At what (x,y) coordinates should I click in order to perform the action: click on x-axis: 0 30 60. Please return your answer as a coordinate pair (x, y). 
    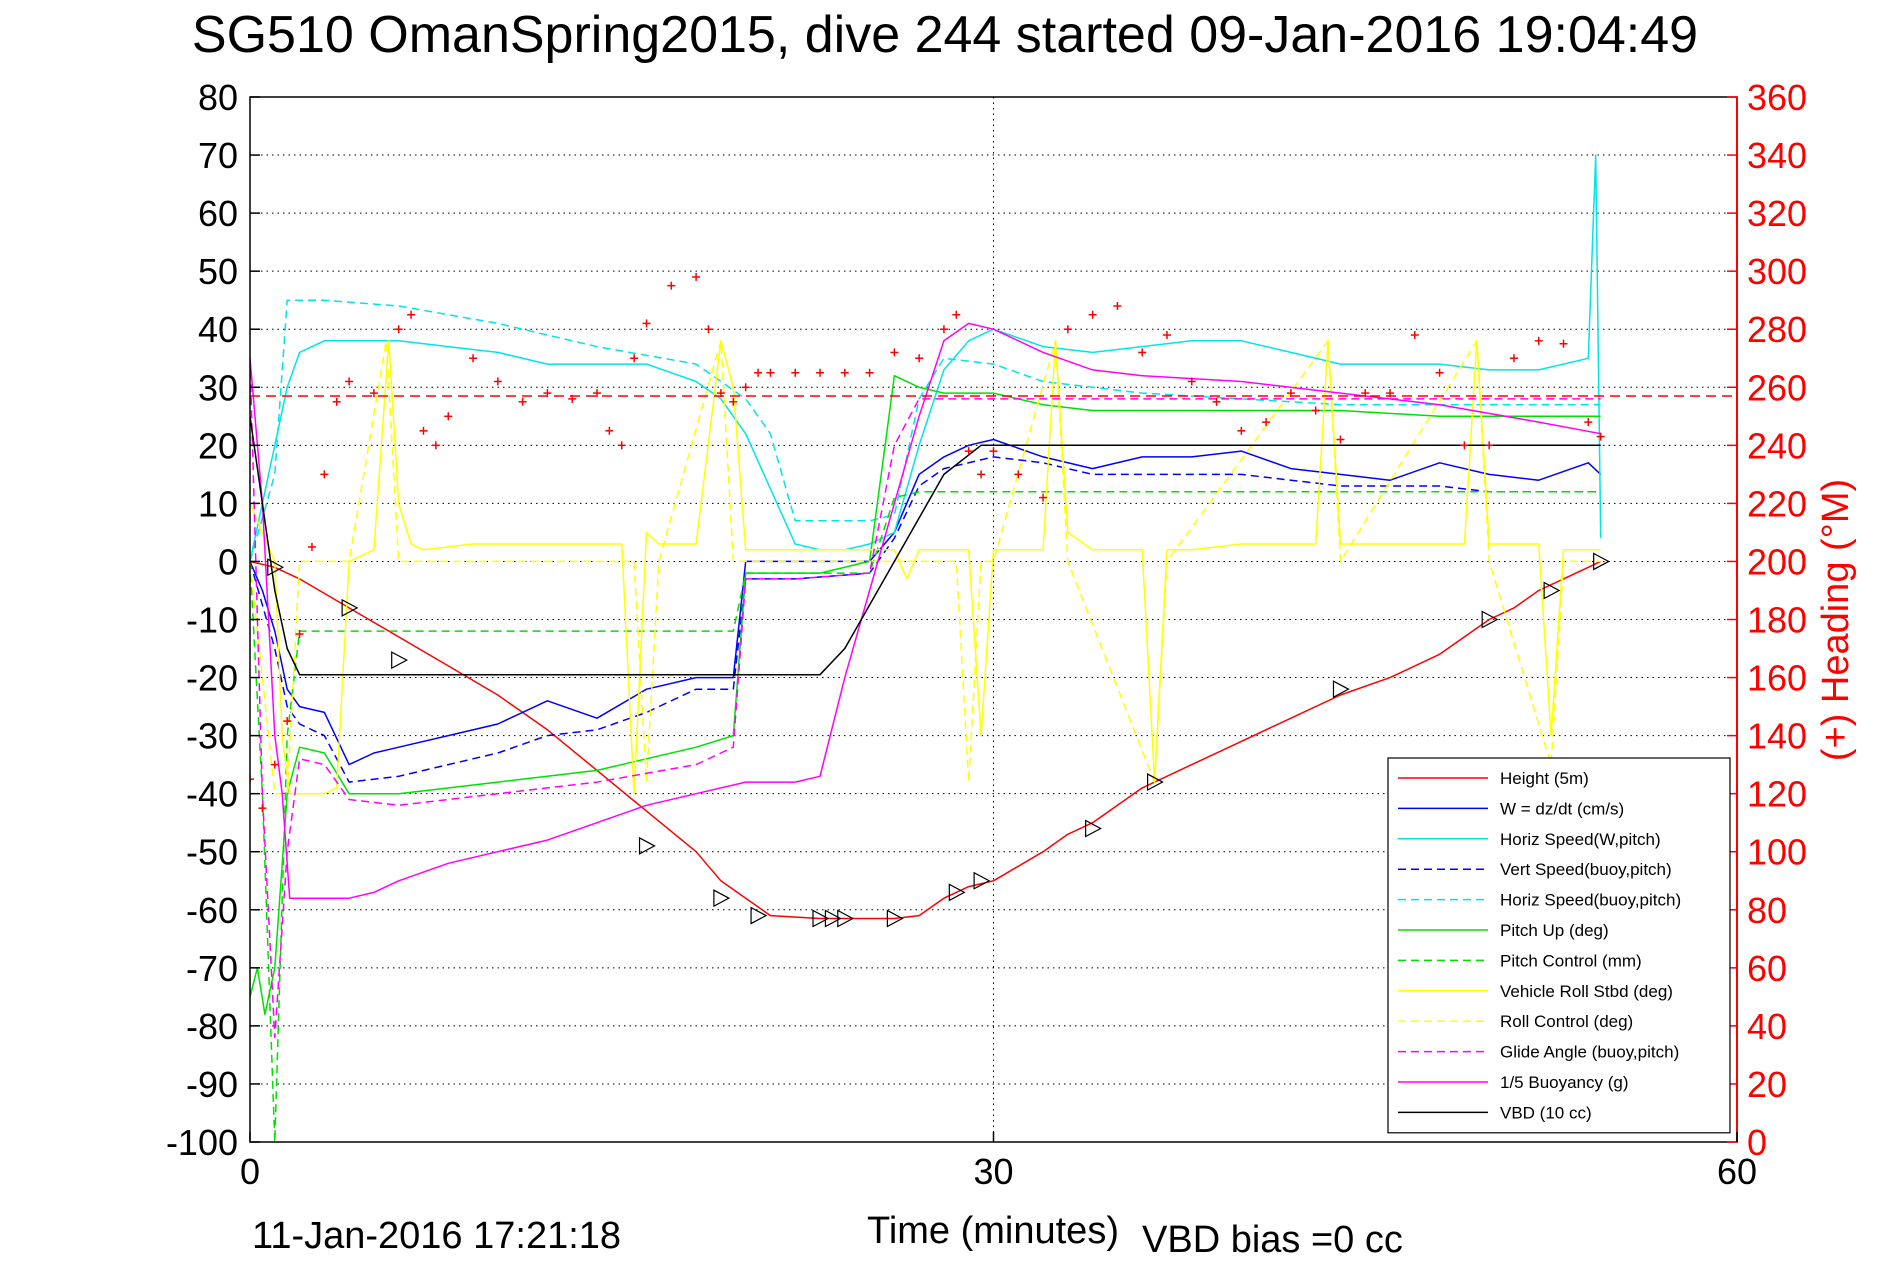
    Looking at the image, I should click on (998, 1162).